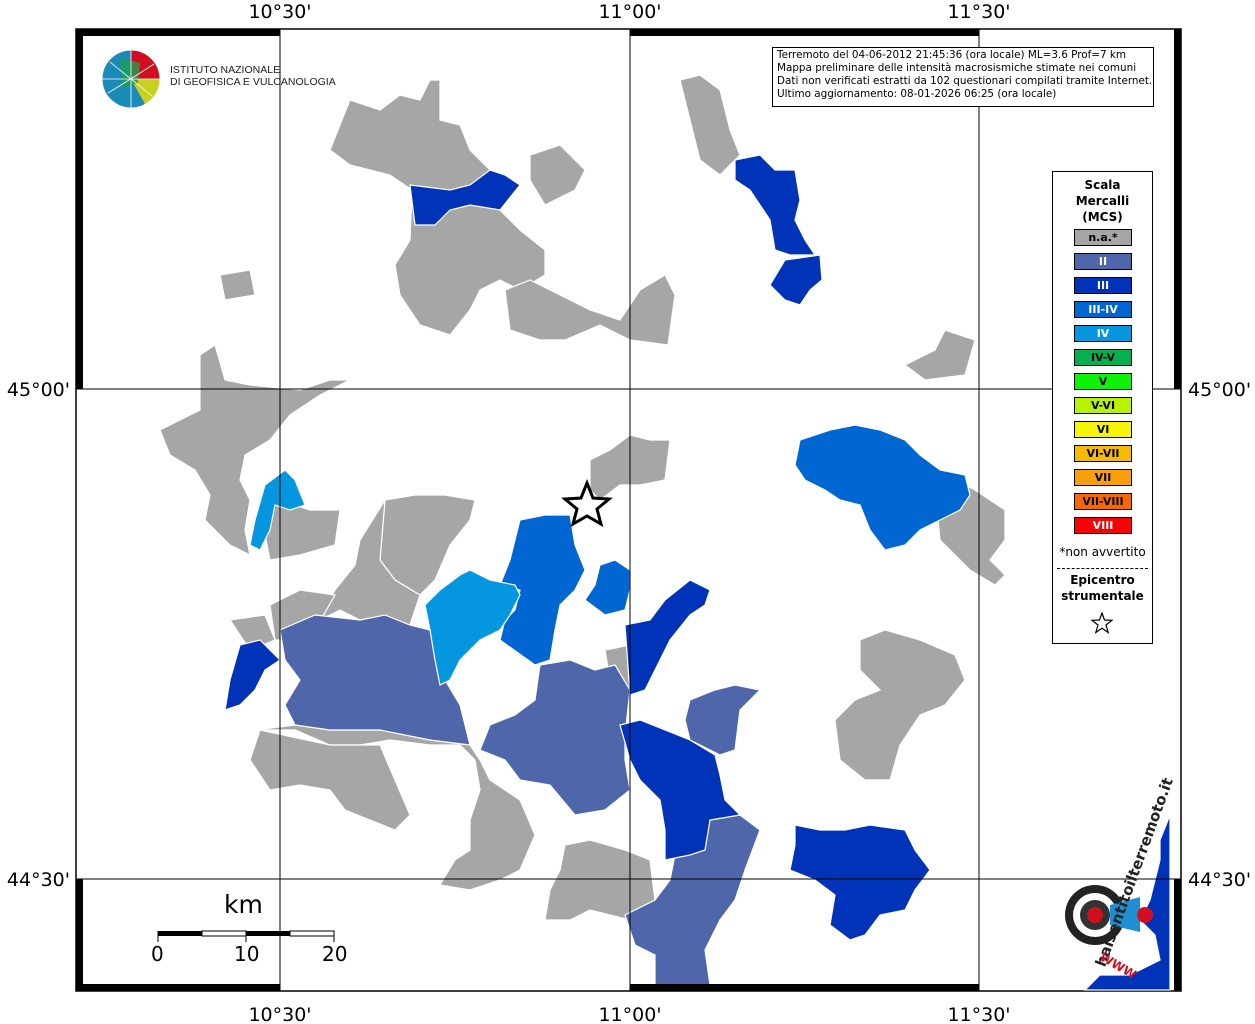 The width and height of the screenshot is (1255, 1024). I want to click on scalebar-unit: km, so click(243, 904).